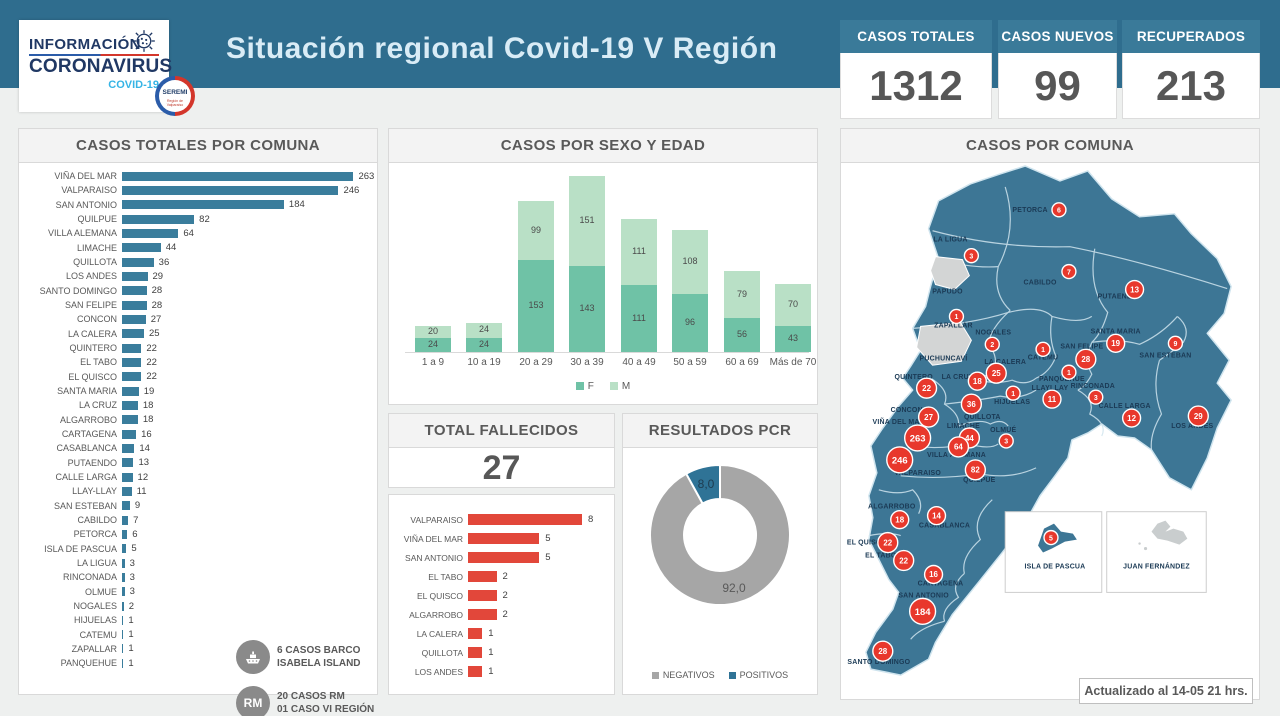 Image resolution: width=1280 pixels, height=716 pixels. What do you see at coordinates (154, 334) in the screenshot?
I see `comuna-value: 25` at bounding box center [154, 334].